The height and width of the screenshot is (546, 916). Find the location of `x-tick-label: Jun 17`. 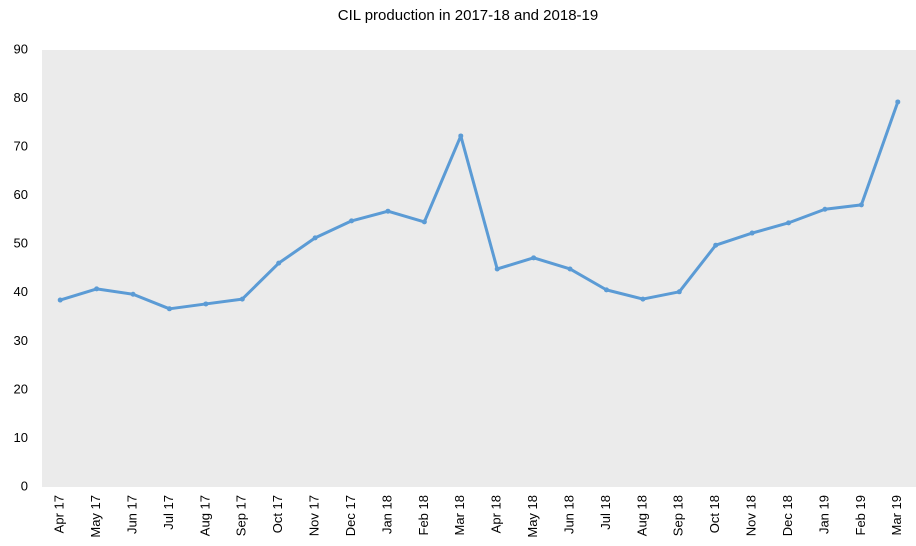

x-tick-label: Jun 17 is located at coordinates (131, 514).